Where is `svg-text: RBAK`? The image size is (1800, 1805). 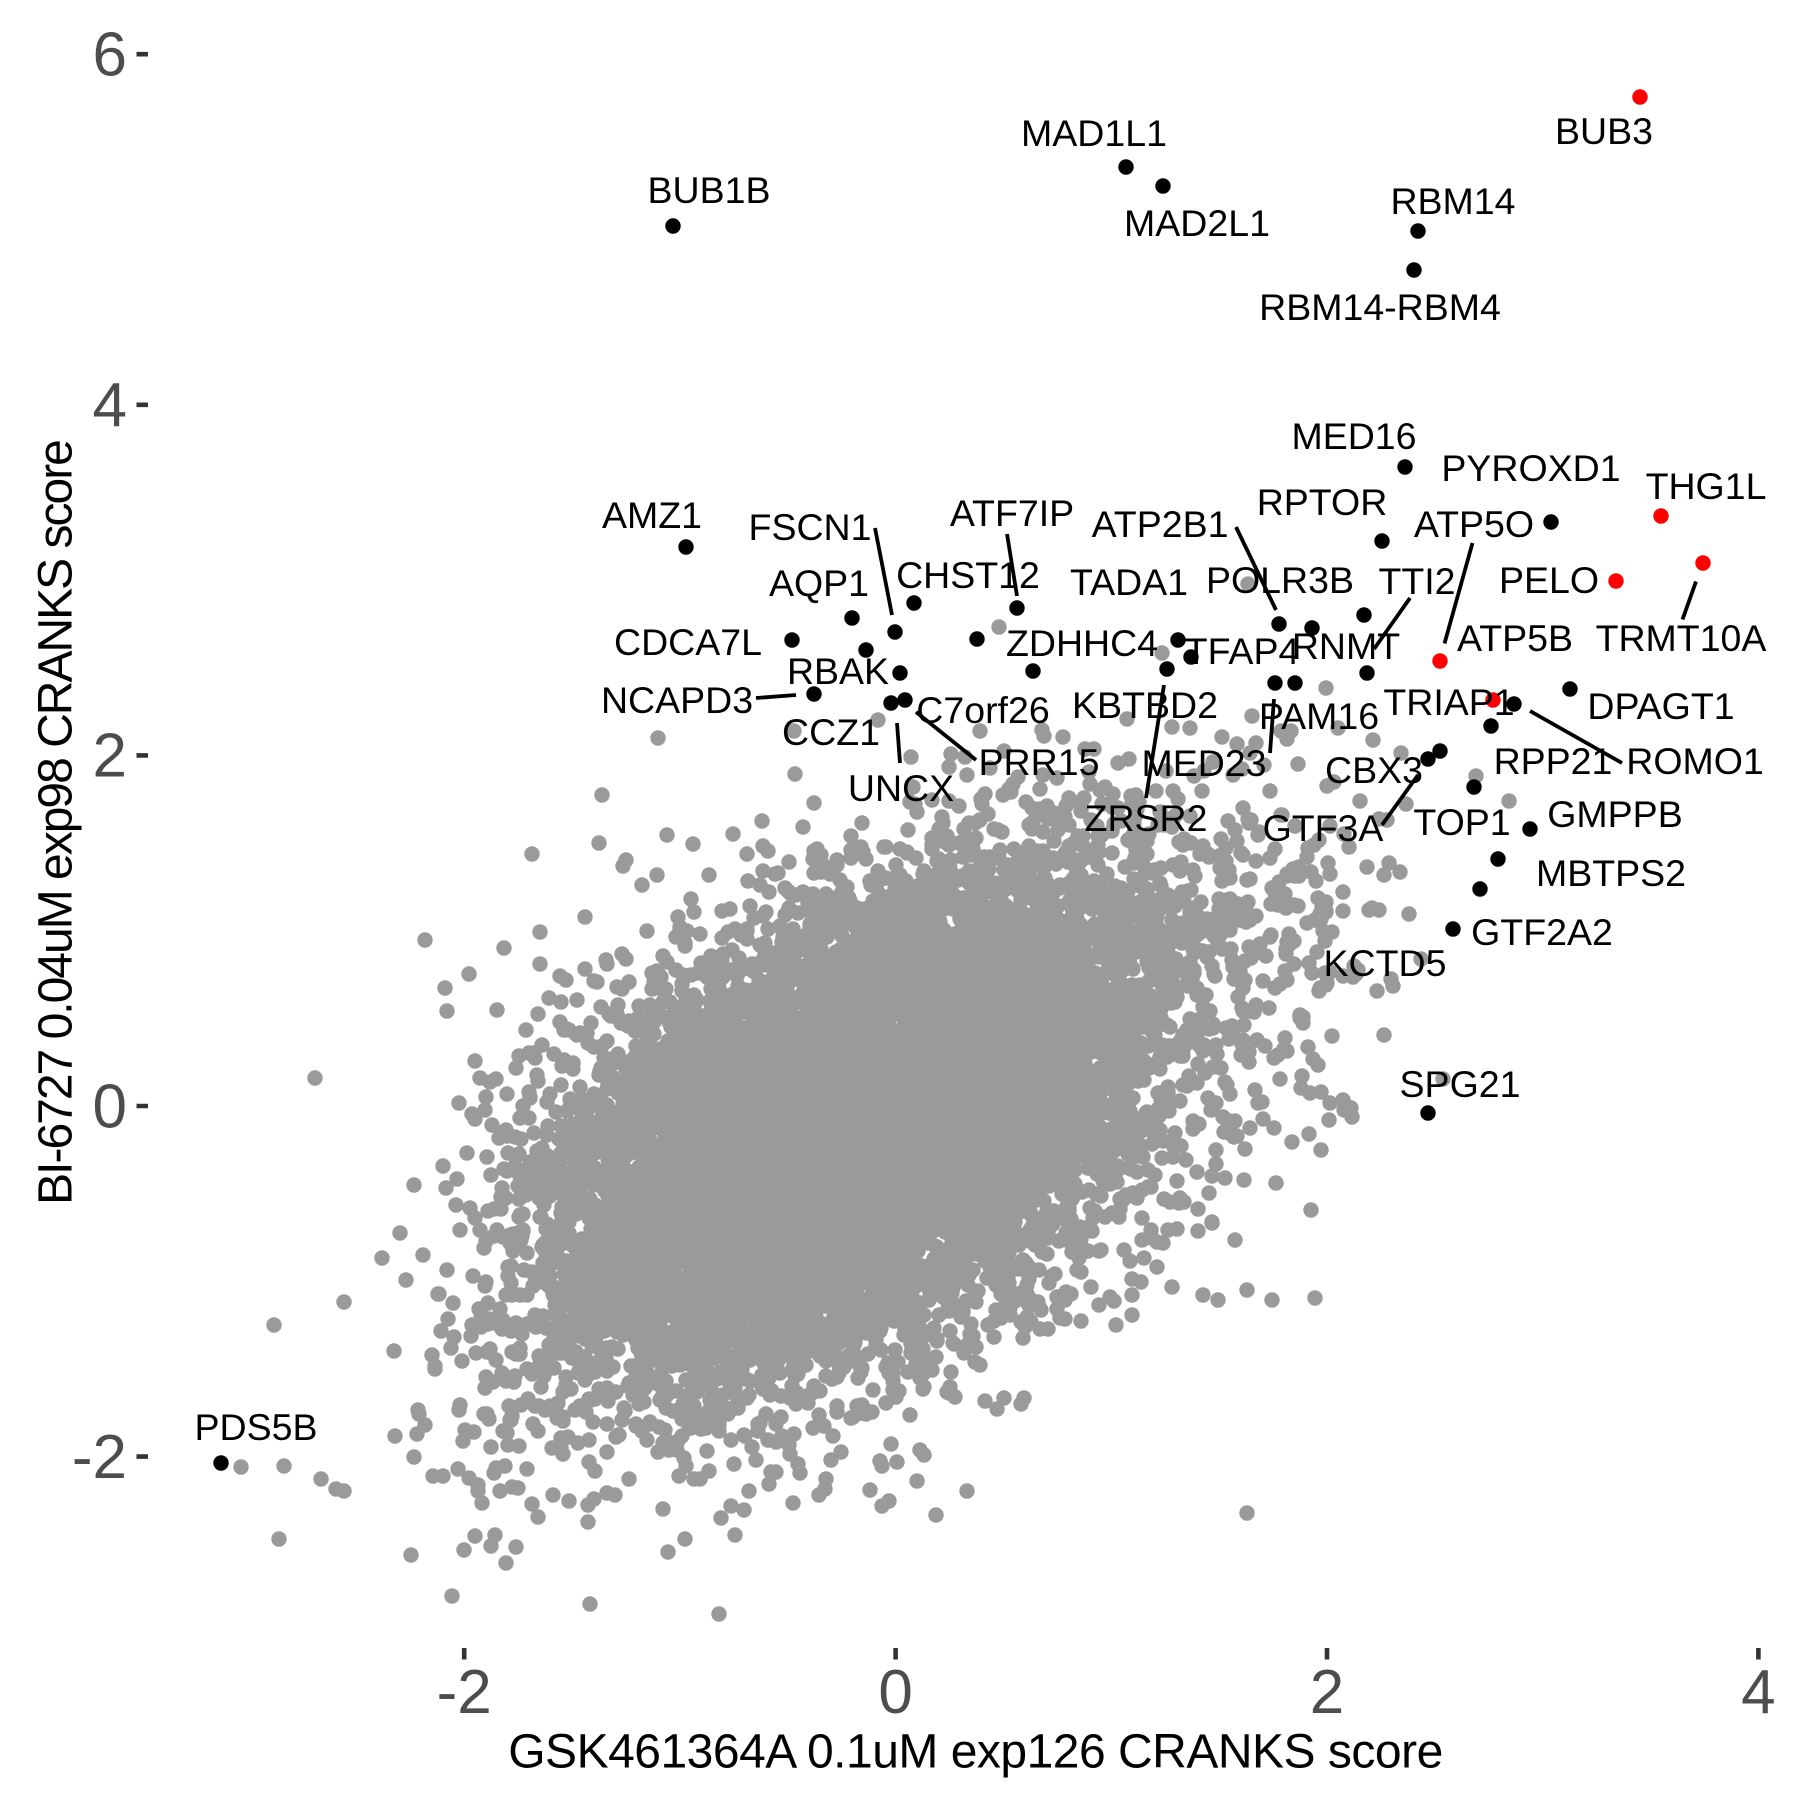 svg-text: RBAK is located at coordinates (838, 671).